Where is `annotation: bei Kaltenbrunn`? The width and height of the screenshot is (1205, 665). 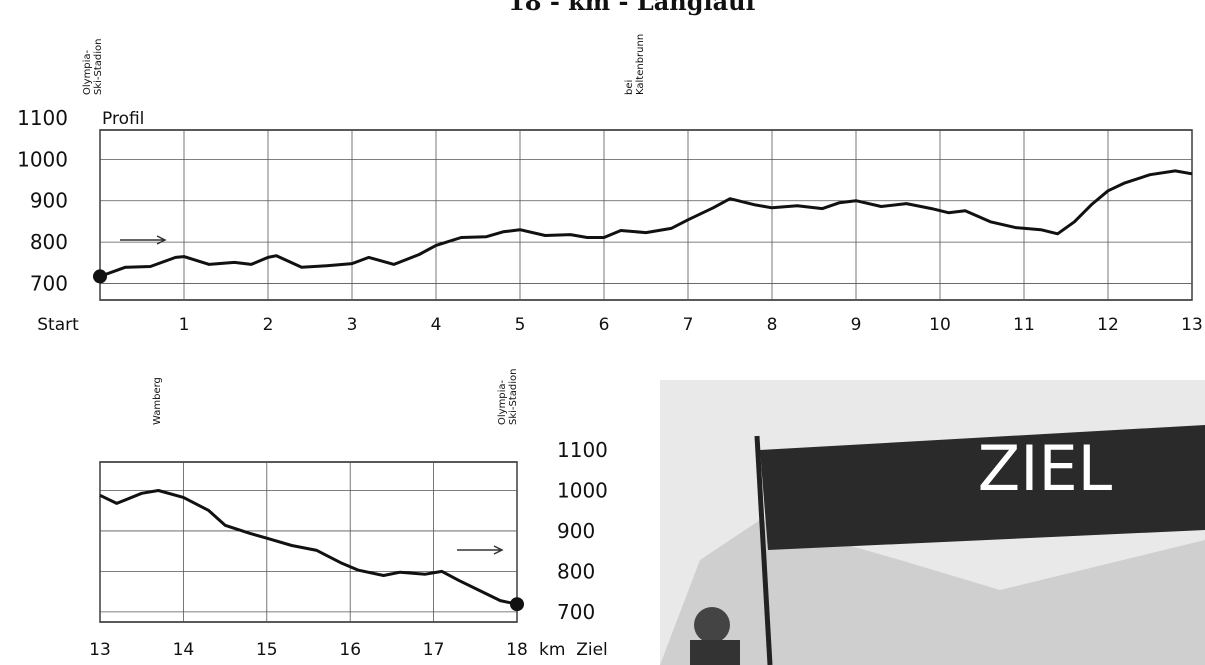
annotation: bei Kaltenbrunn is located at coordinates (635, 64).